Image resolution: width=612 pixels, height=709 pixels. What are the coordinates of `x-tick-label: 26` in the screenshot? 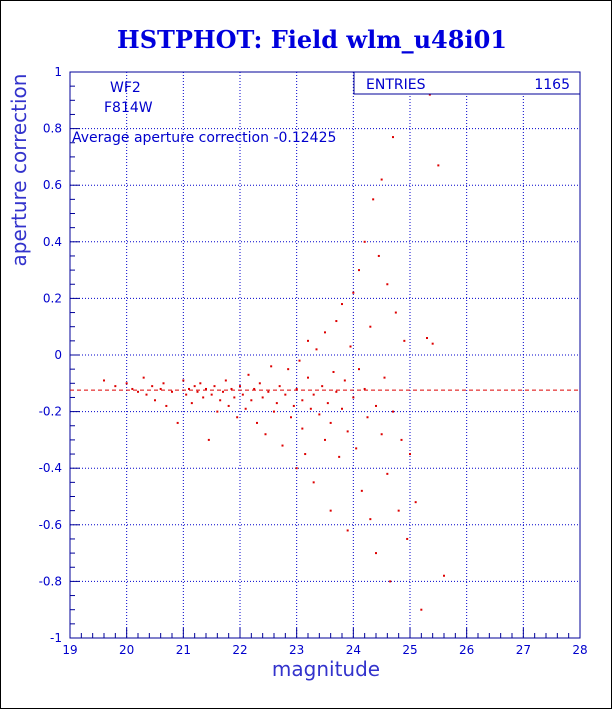 It's located at (466, 650).